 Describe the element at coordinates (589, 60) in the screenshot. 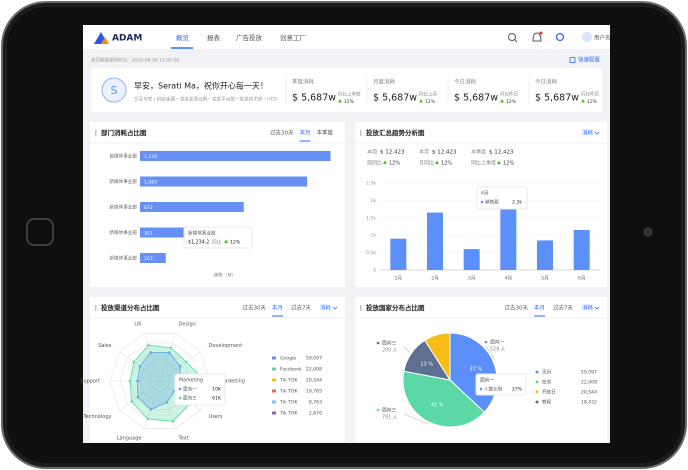

I see `quick-config: 快速配置` at that location.